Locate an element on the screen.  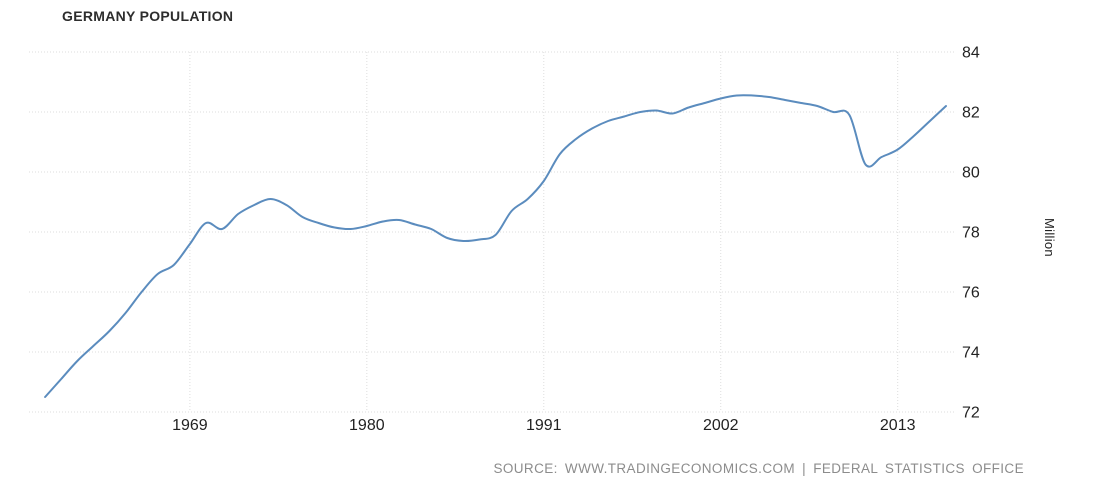
y-axis-tick-label: 74 is located at coordinates (971, 353).